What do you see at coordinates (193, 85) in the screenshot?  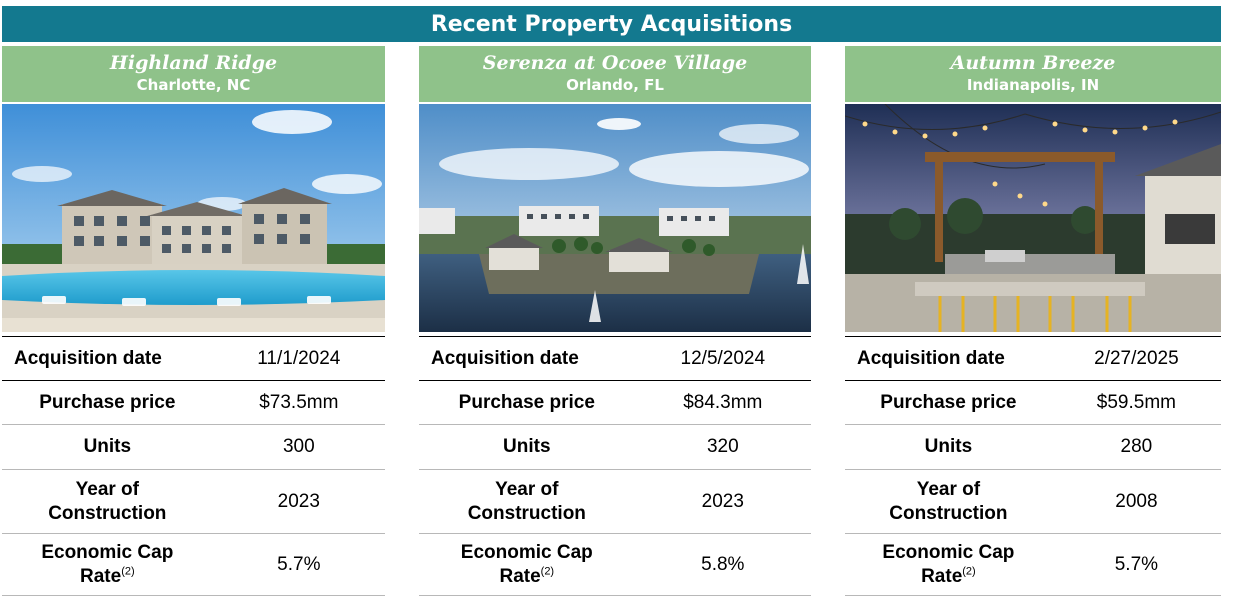 I see `property-location: Charlotte, NC` at bounding box center [193, 85].